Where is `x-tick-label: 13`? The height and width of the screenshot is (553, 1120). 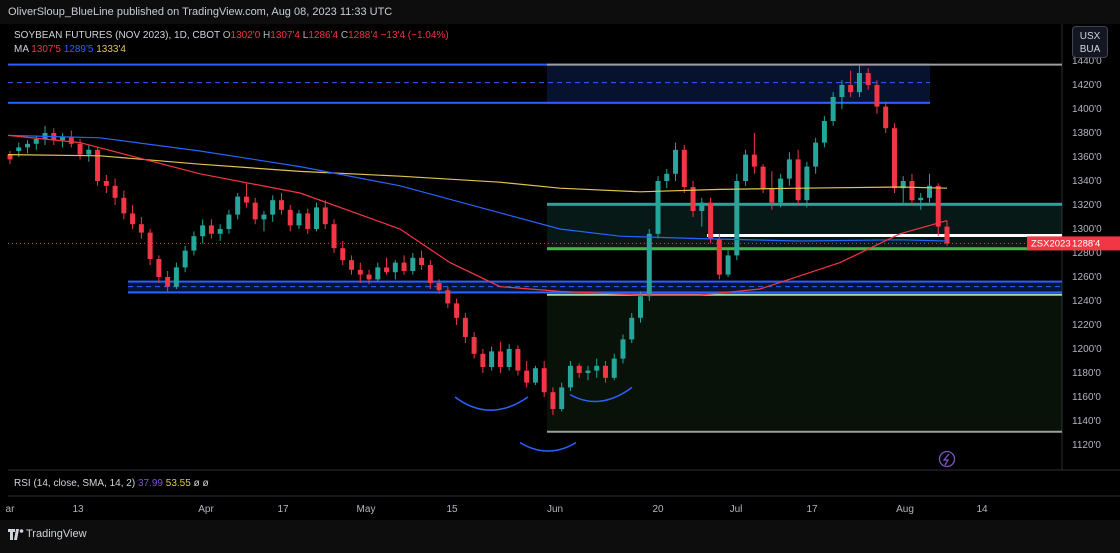 x-tick-label: 13 is located at coordinates (78, 509).